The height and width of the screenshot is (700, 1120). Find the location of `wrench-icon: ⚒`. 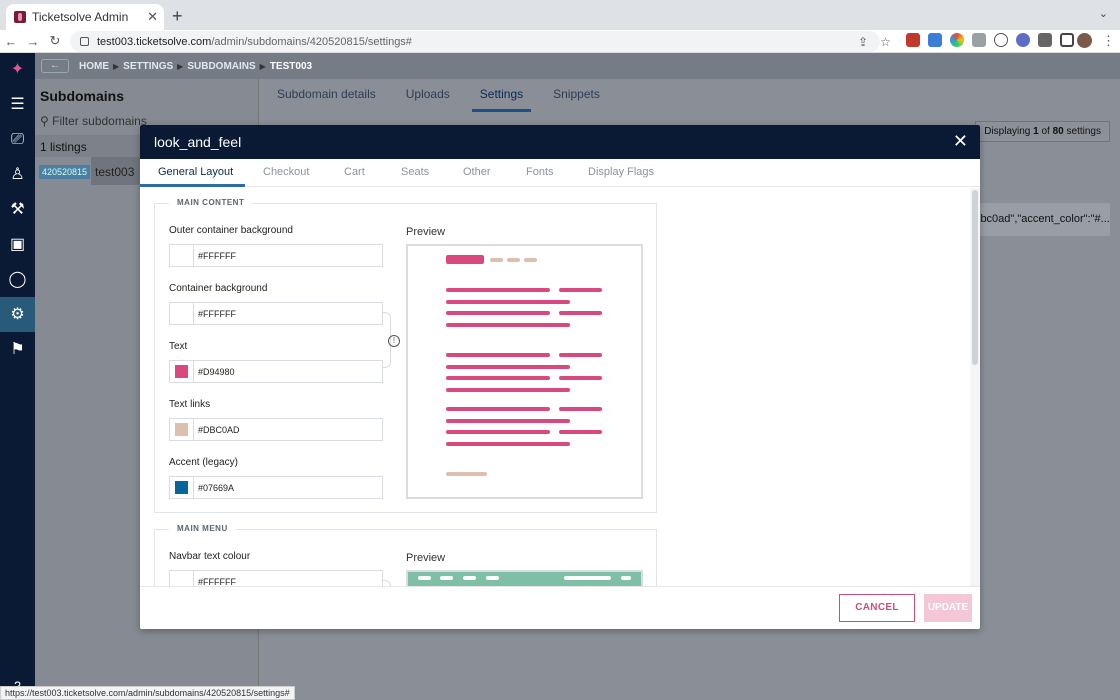

wrench-icon: ⚒ is located at coordinates (17, 209).